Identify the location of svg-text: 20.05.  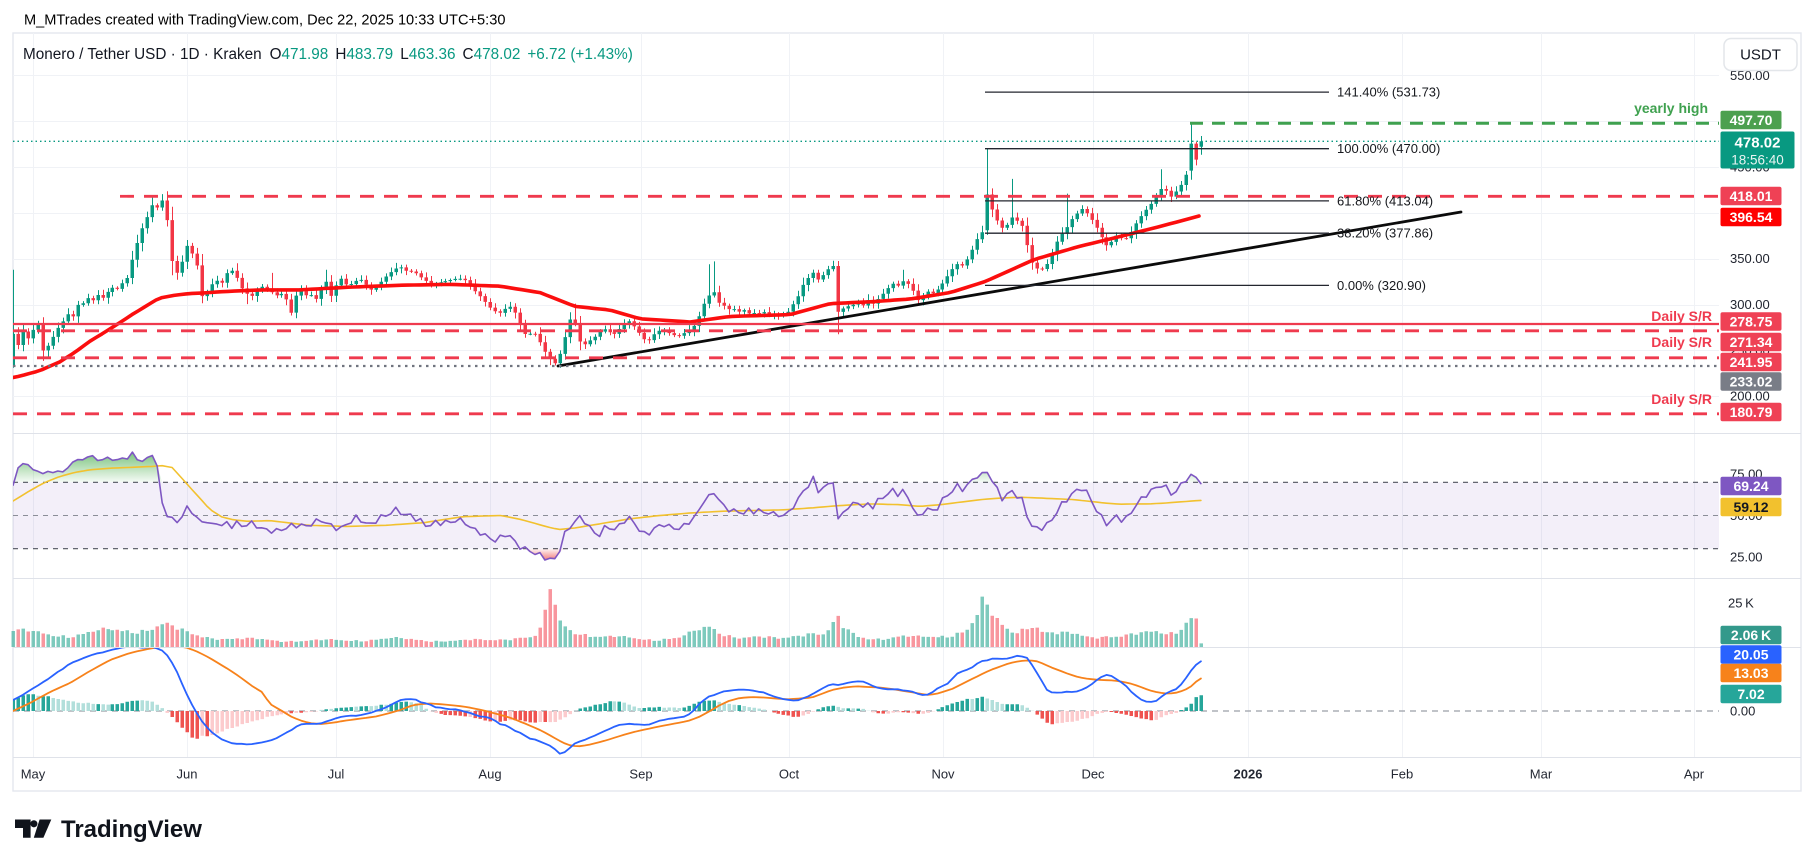
(1750, 654).